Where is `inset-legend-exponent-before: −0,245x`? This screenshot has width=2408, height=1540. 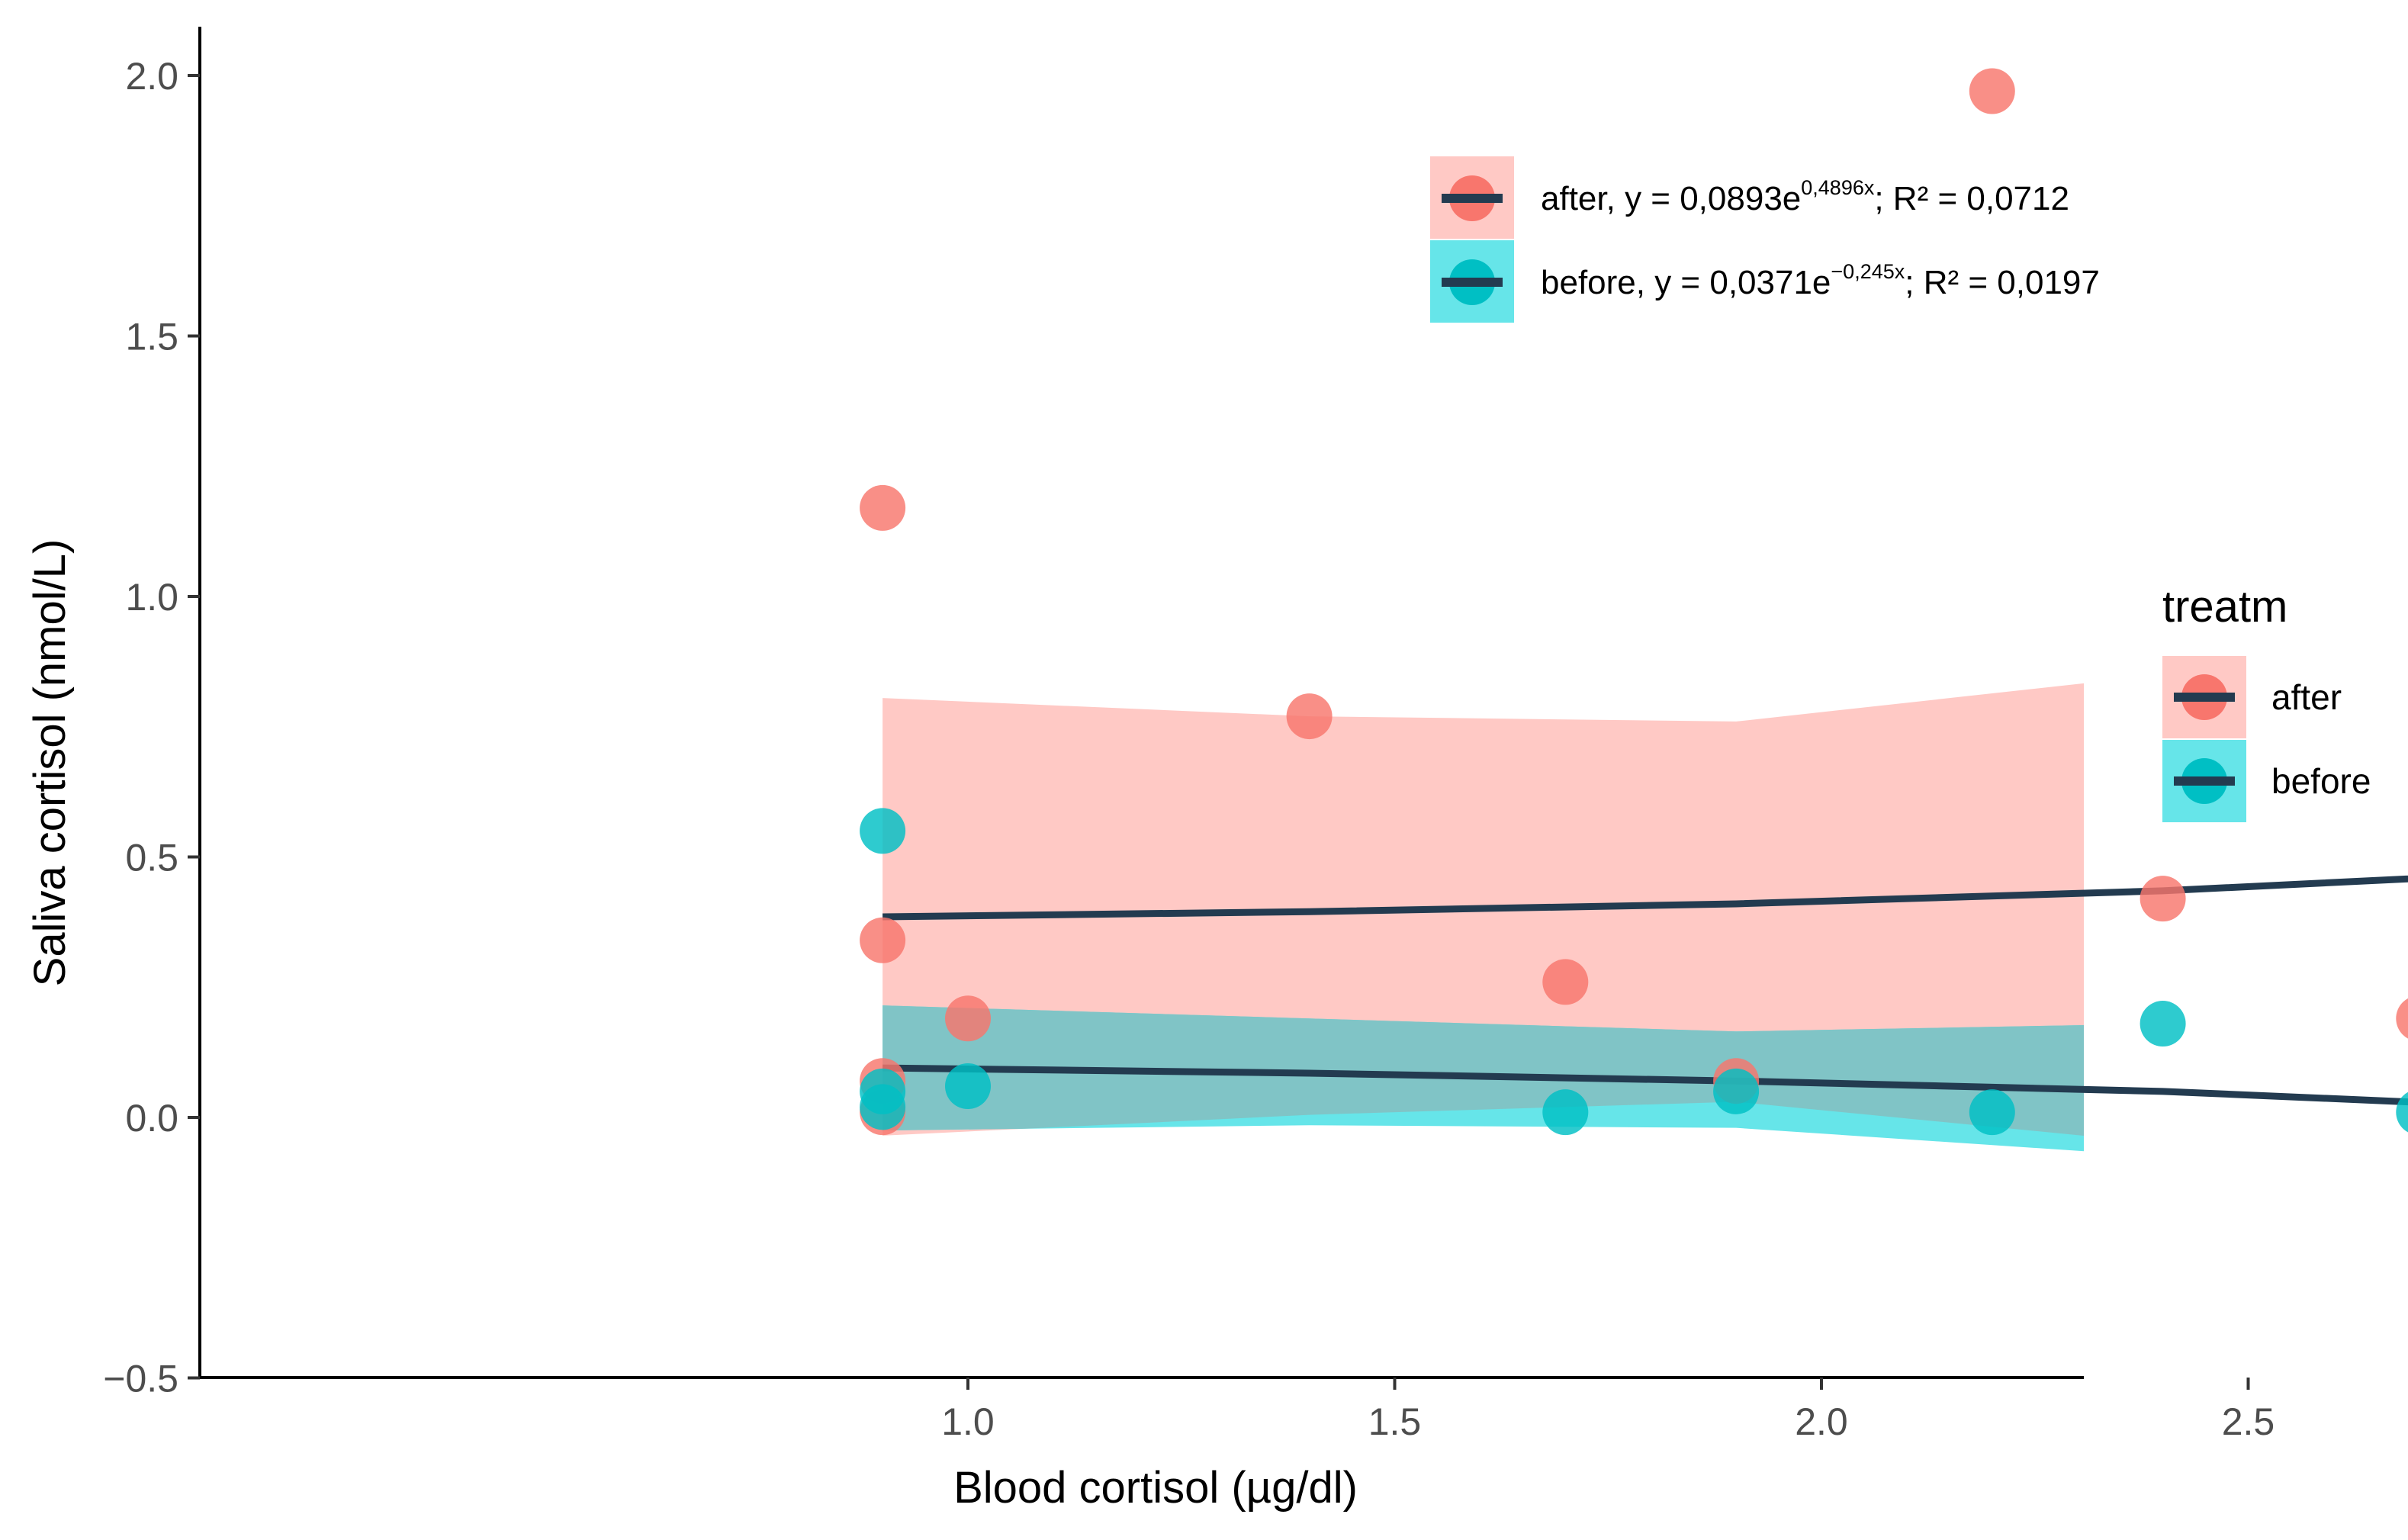
inset-legend-exponent-before: −0,245x is located at coordinates (1868, 271).